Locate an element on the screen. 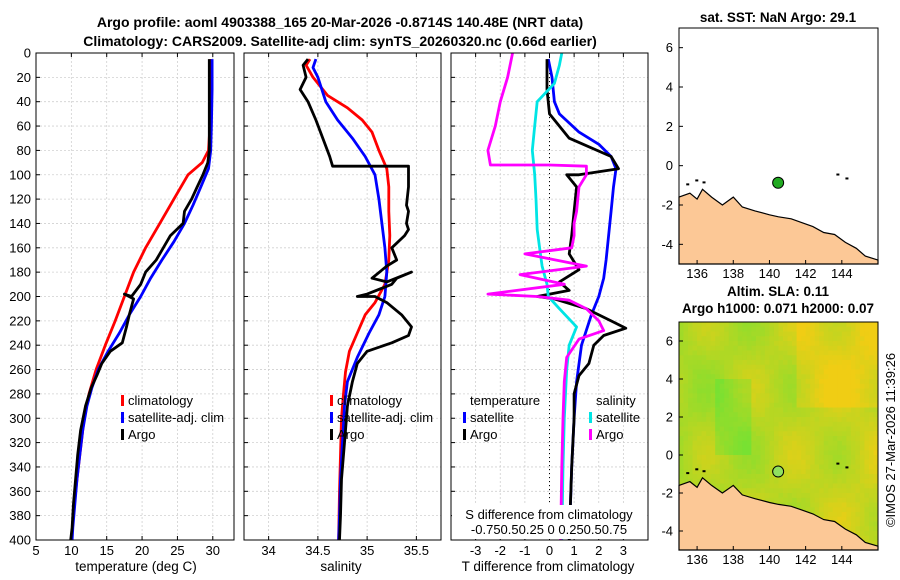  y-tick-label: 2 is located at coordinates (669, 417).